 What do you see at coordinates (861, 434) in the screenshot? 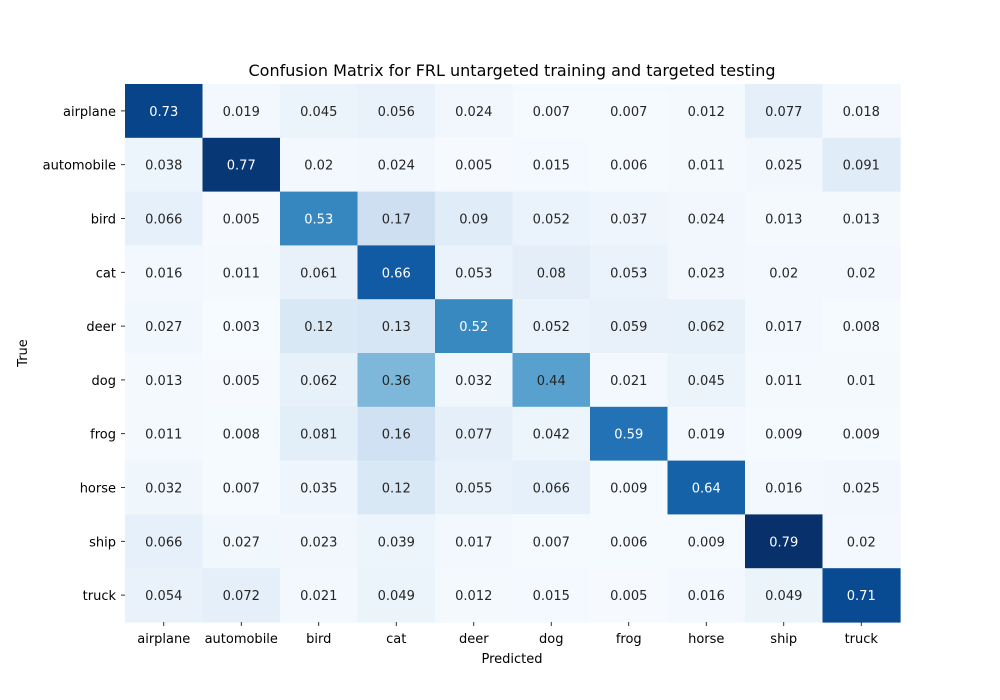
I see `cell-frog-truck` at bounding box center [861, 434].